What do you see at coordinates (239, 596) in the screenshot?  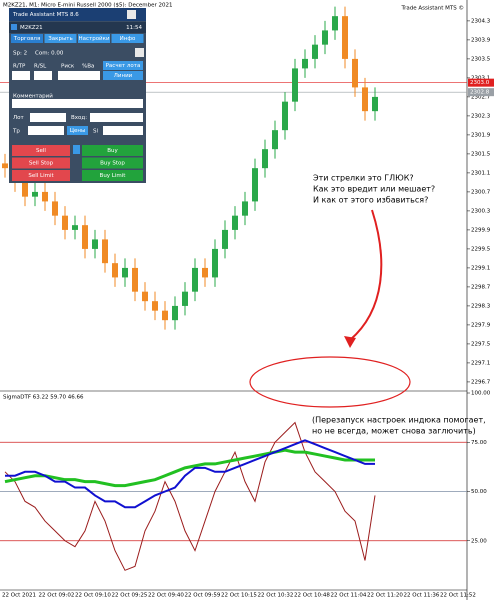 I see `x-tick-label: 22 Oct 10:15` at bounding box center [239, 596].